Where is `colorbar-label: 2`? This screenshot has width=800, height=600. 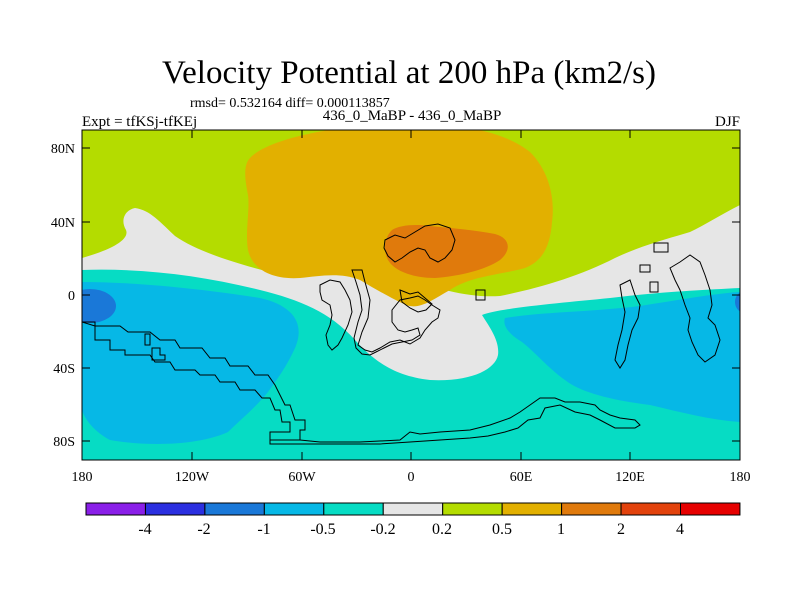
colorbar-label: 2 is located at coordinates (621, 529).